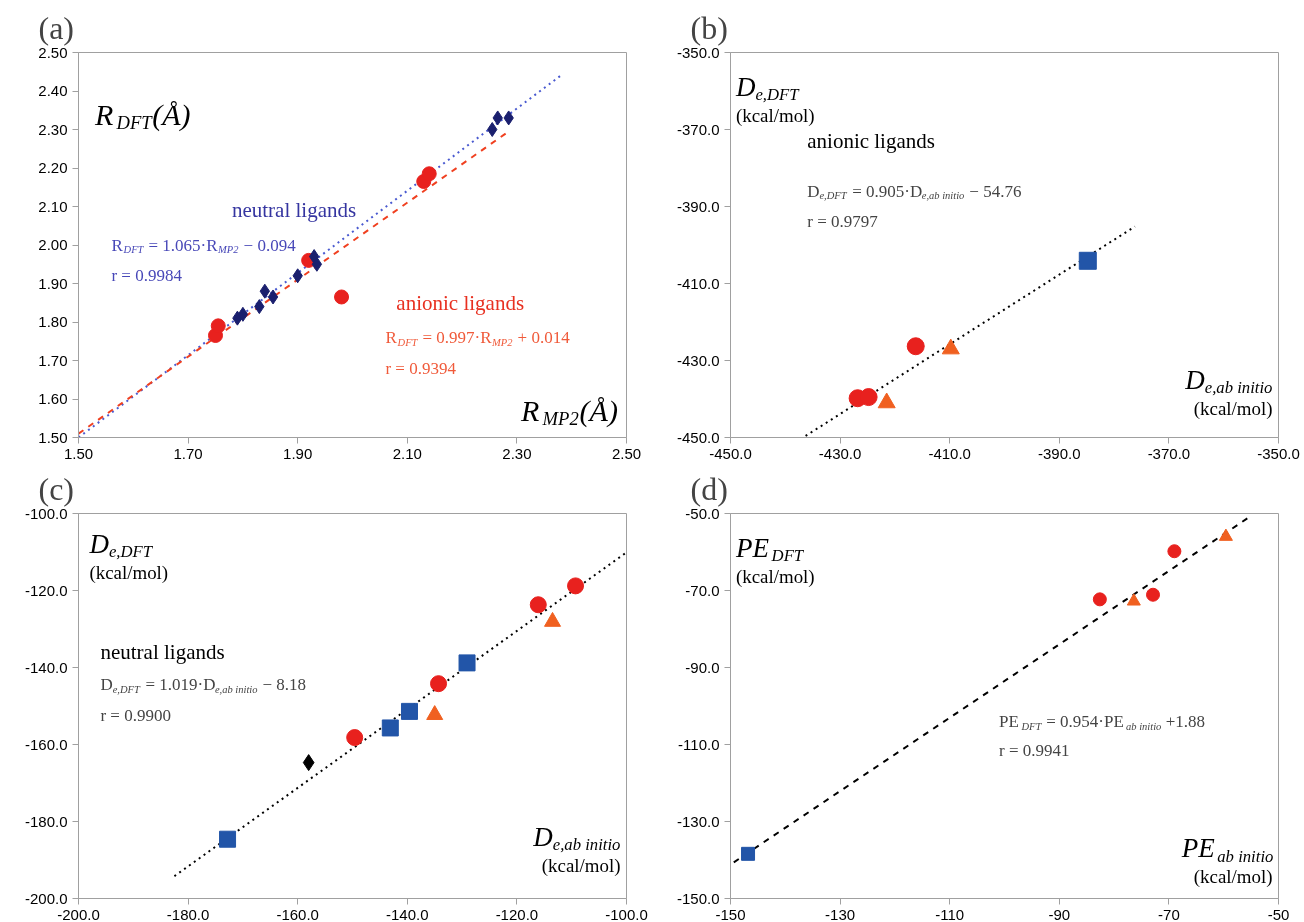  I want to click on y-tick-label: 1.80, so click(53, 321).